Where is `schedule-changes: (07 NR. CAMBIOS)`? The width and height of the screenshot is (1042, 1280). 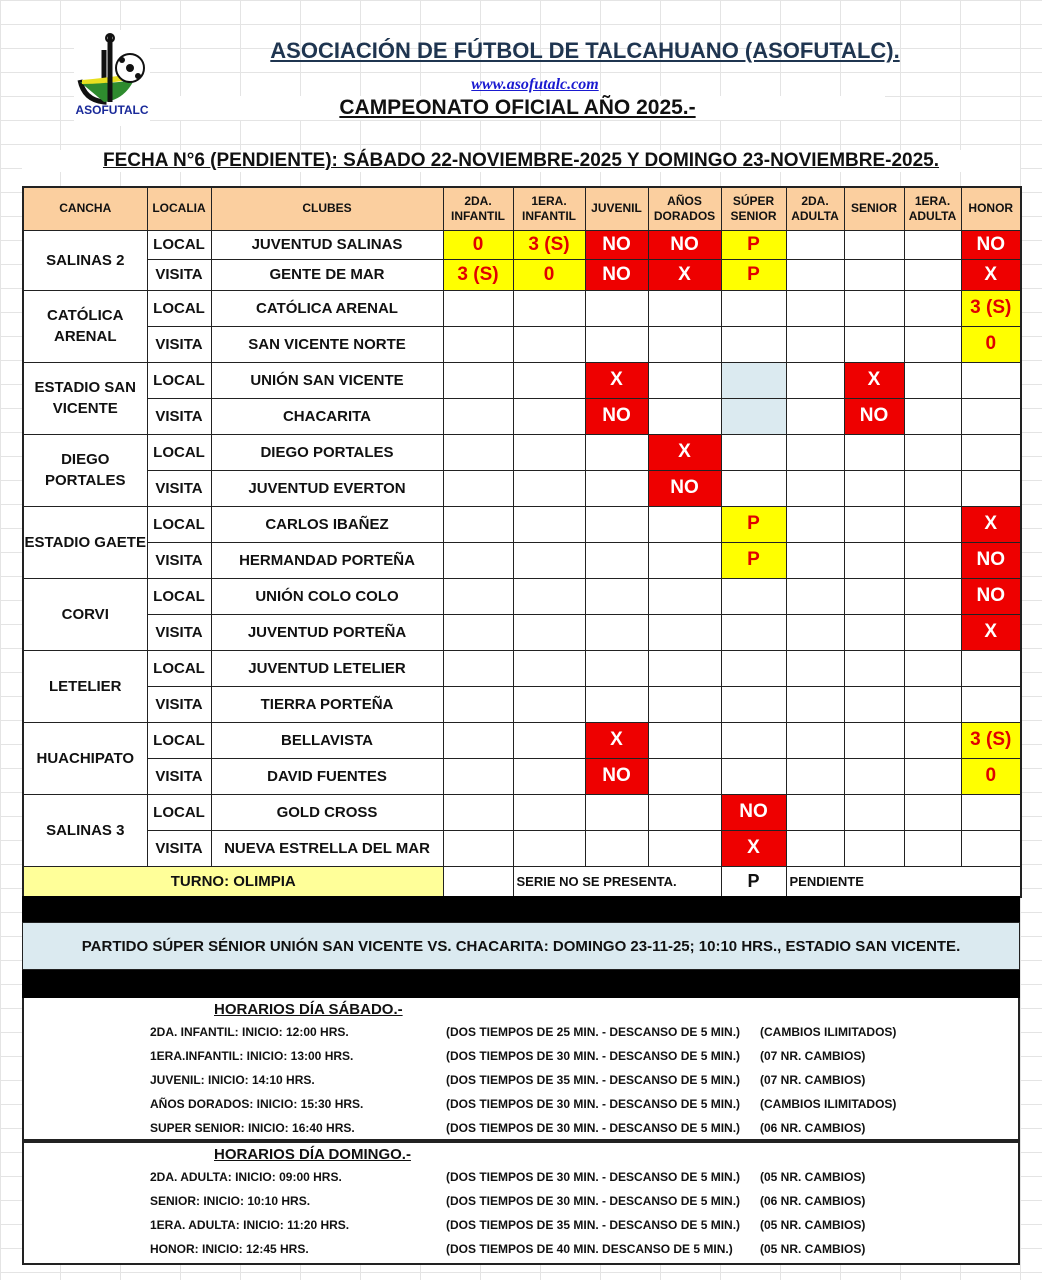 schedule-changes: (07 NR. CAMBIOS) is located at coordinates (813, 1080).